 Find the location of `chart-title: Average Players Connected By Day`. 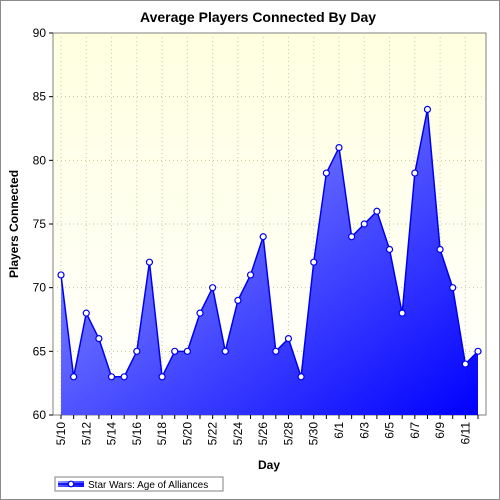

chart-title: Average Players Connected By Day is located at coordinates (258, 17).